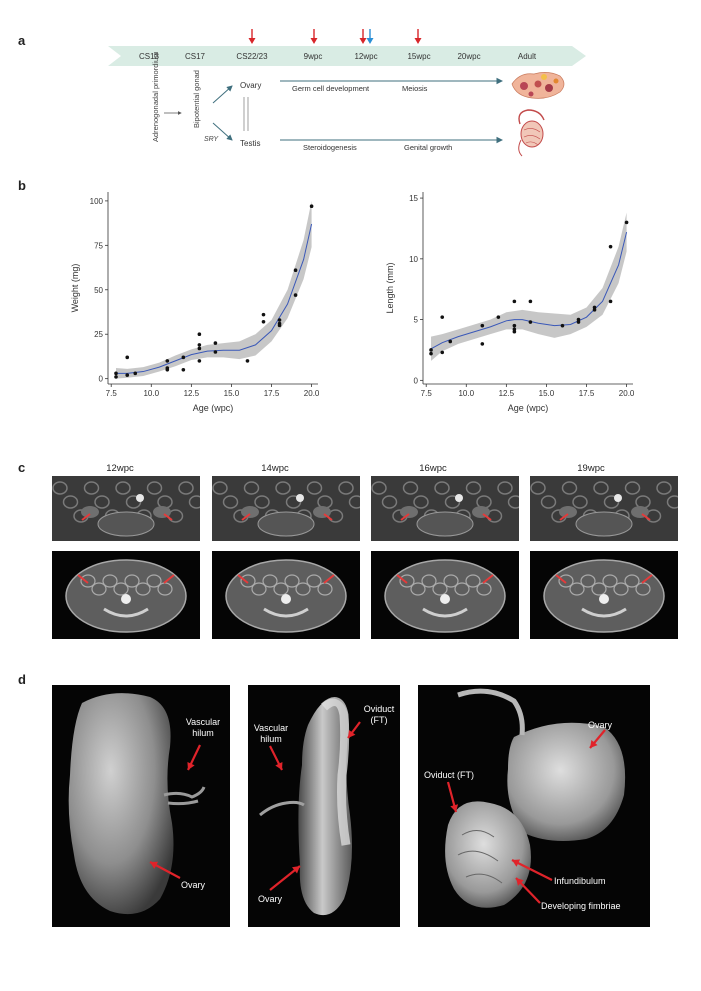 This screenshot has width=701, height=991. I want to click on length-fit-line, so click(529, 290).